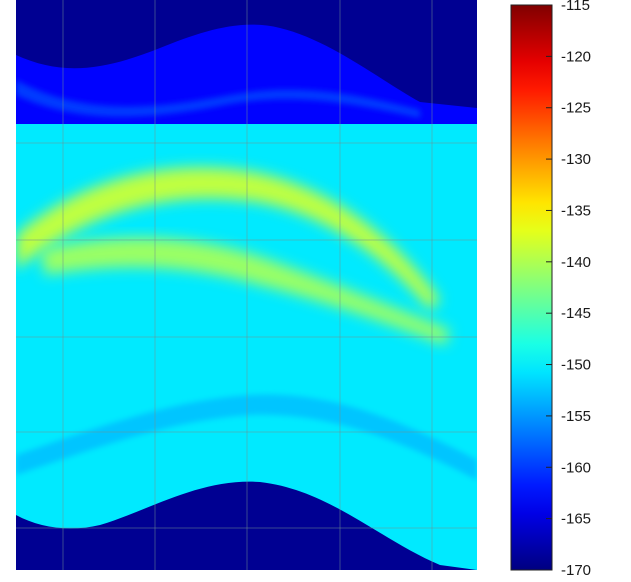 The height and width of the screenshot is (582, 631). I want to click on heatmap-top-ridge, so click(218, 99).